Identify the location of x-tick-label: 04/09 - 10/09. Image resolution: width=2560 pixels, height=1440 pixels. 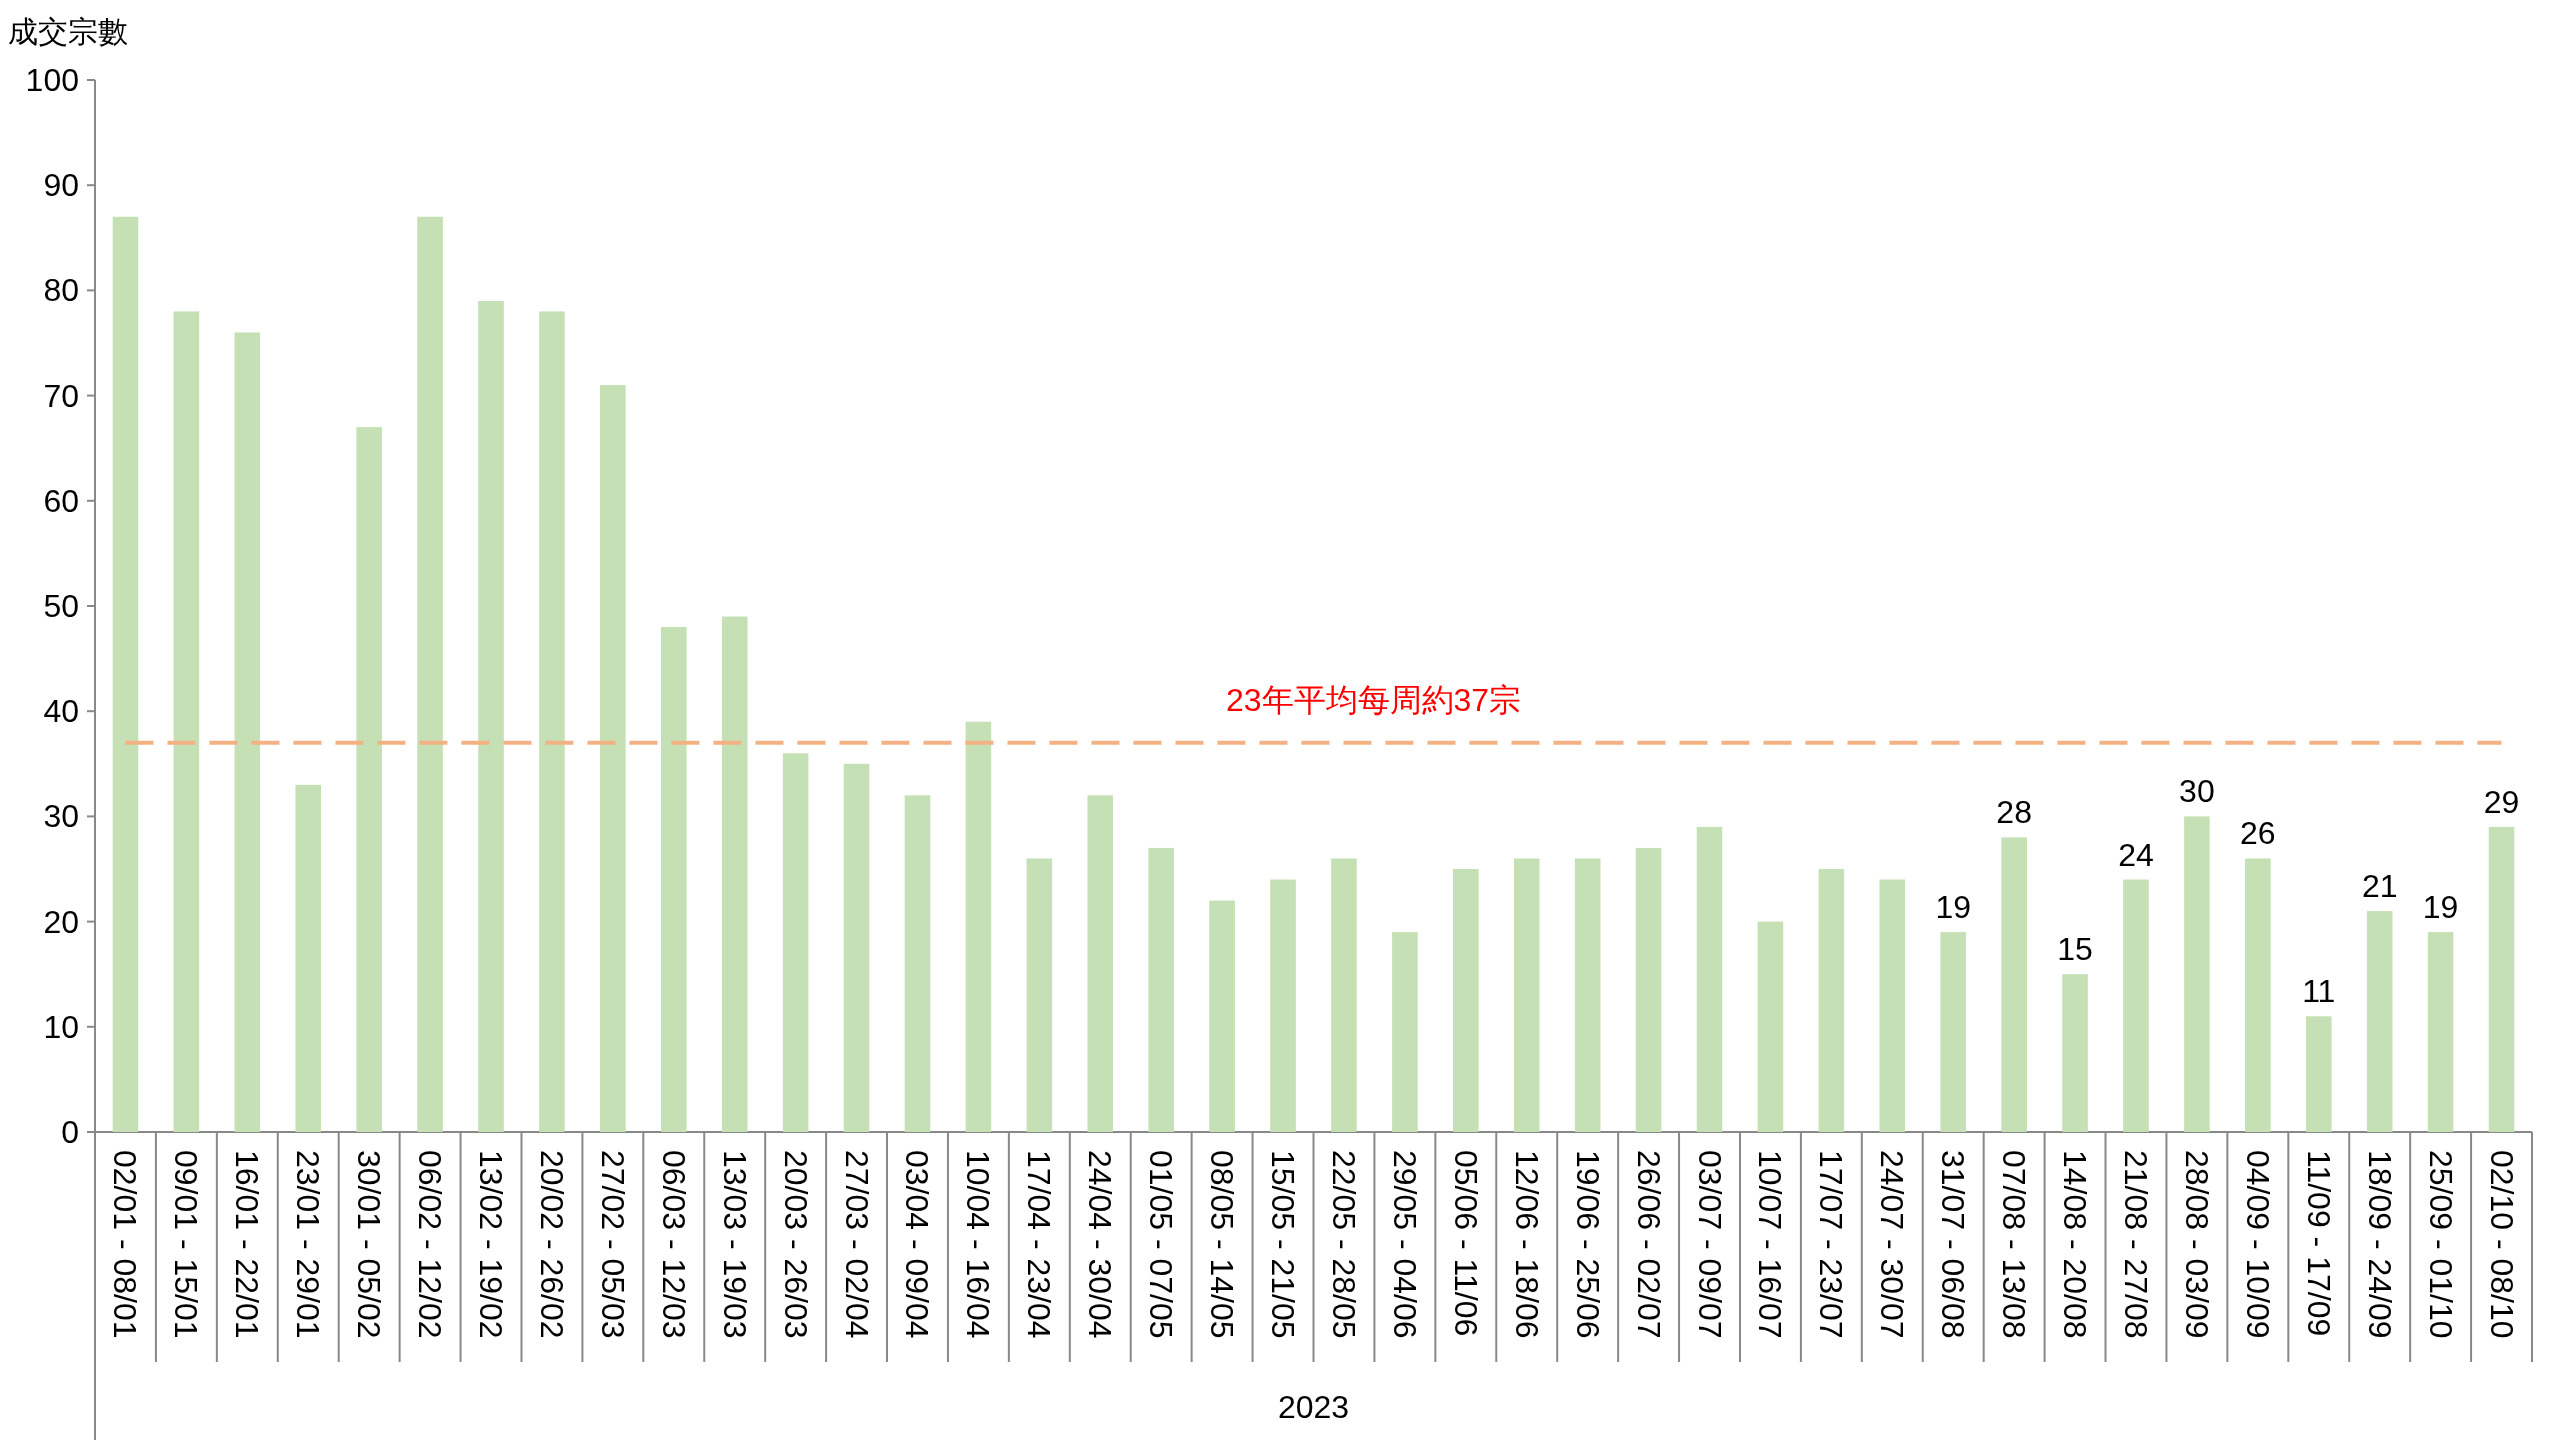
(2257, 1244).